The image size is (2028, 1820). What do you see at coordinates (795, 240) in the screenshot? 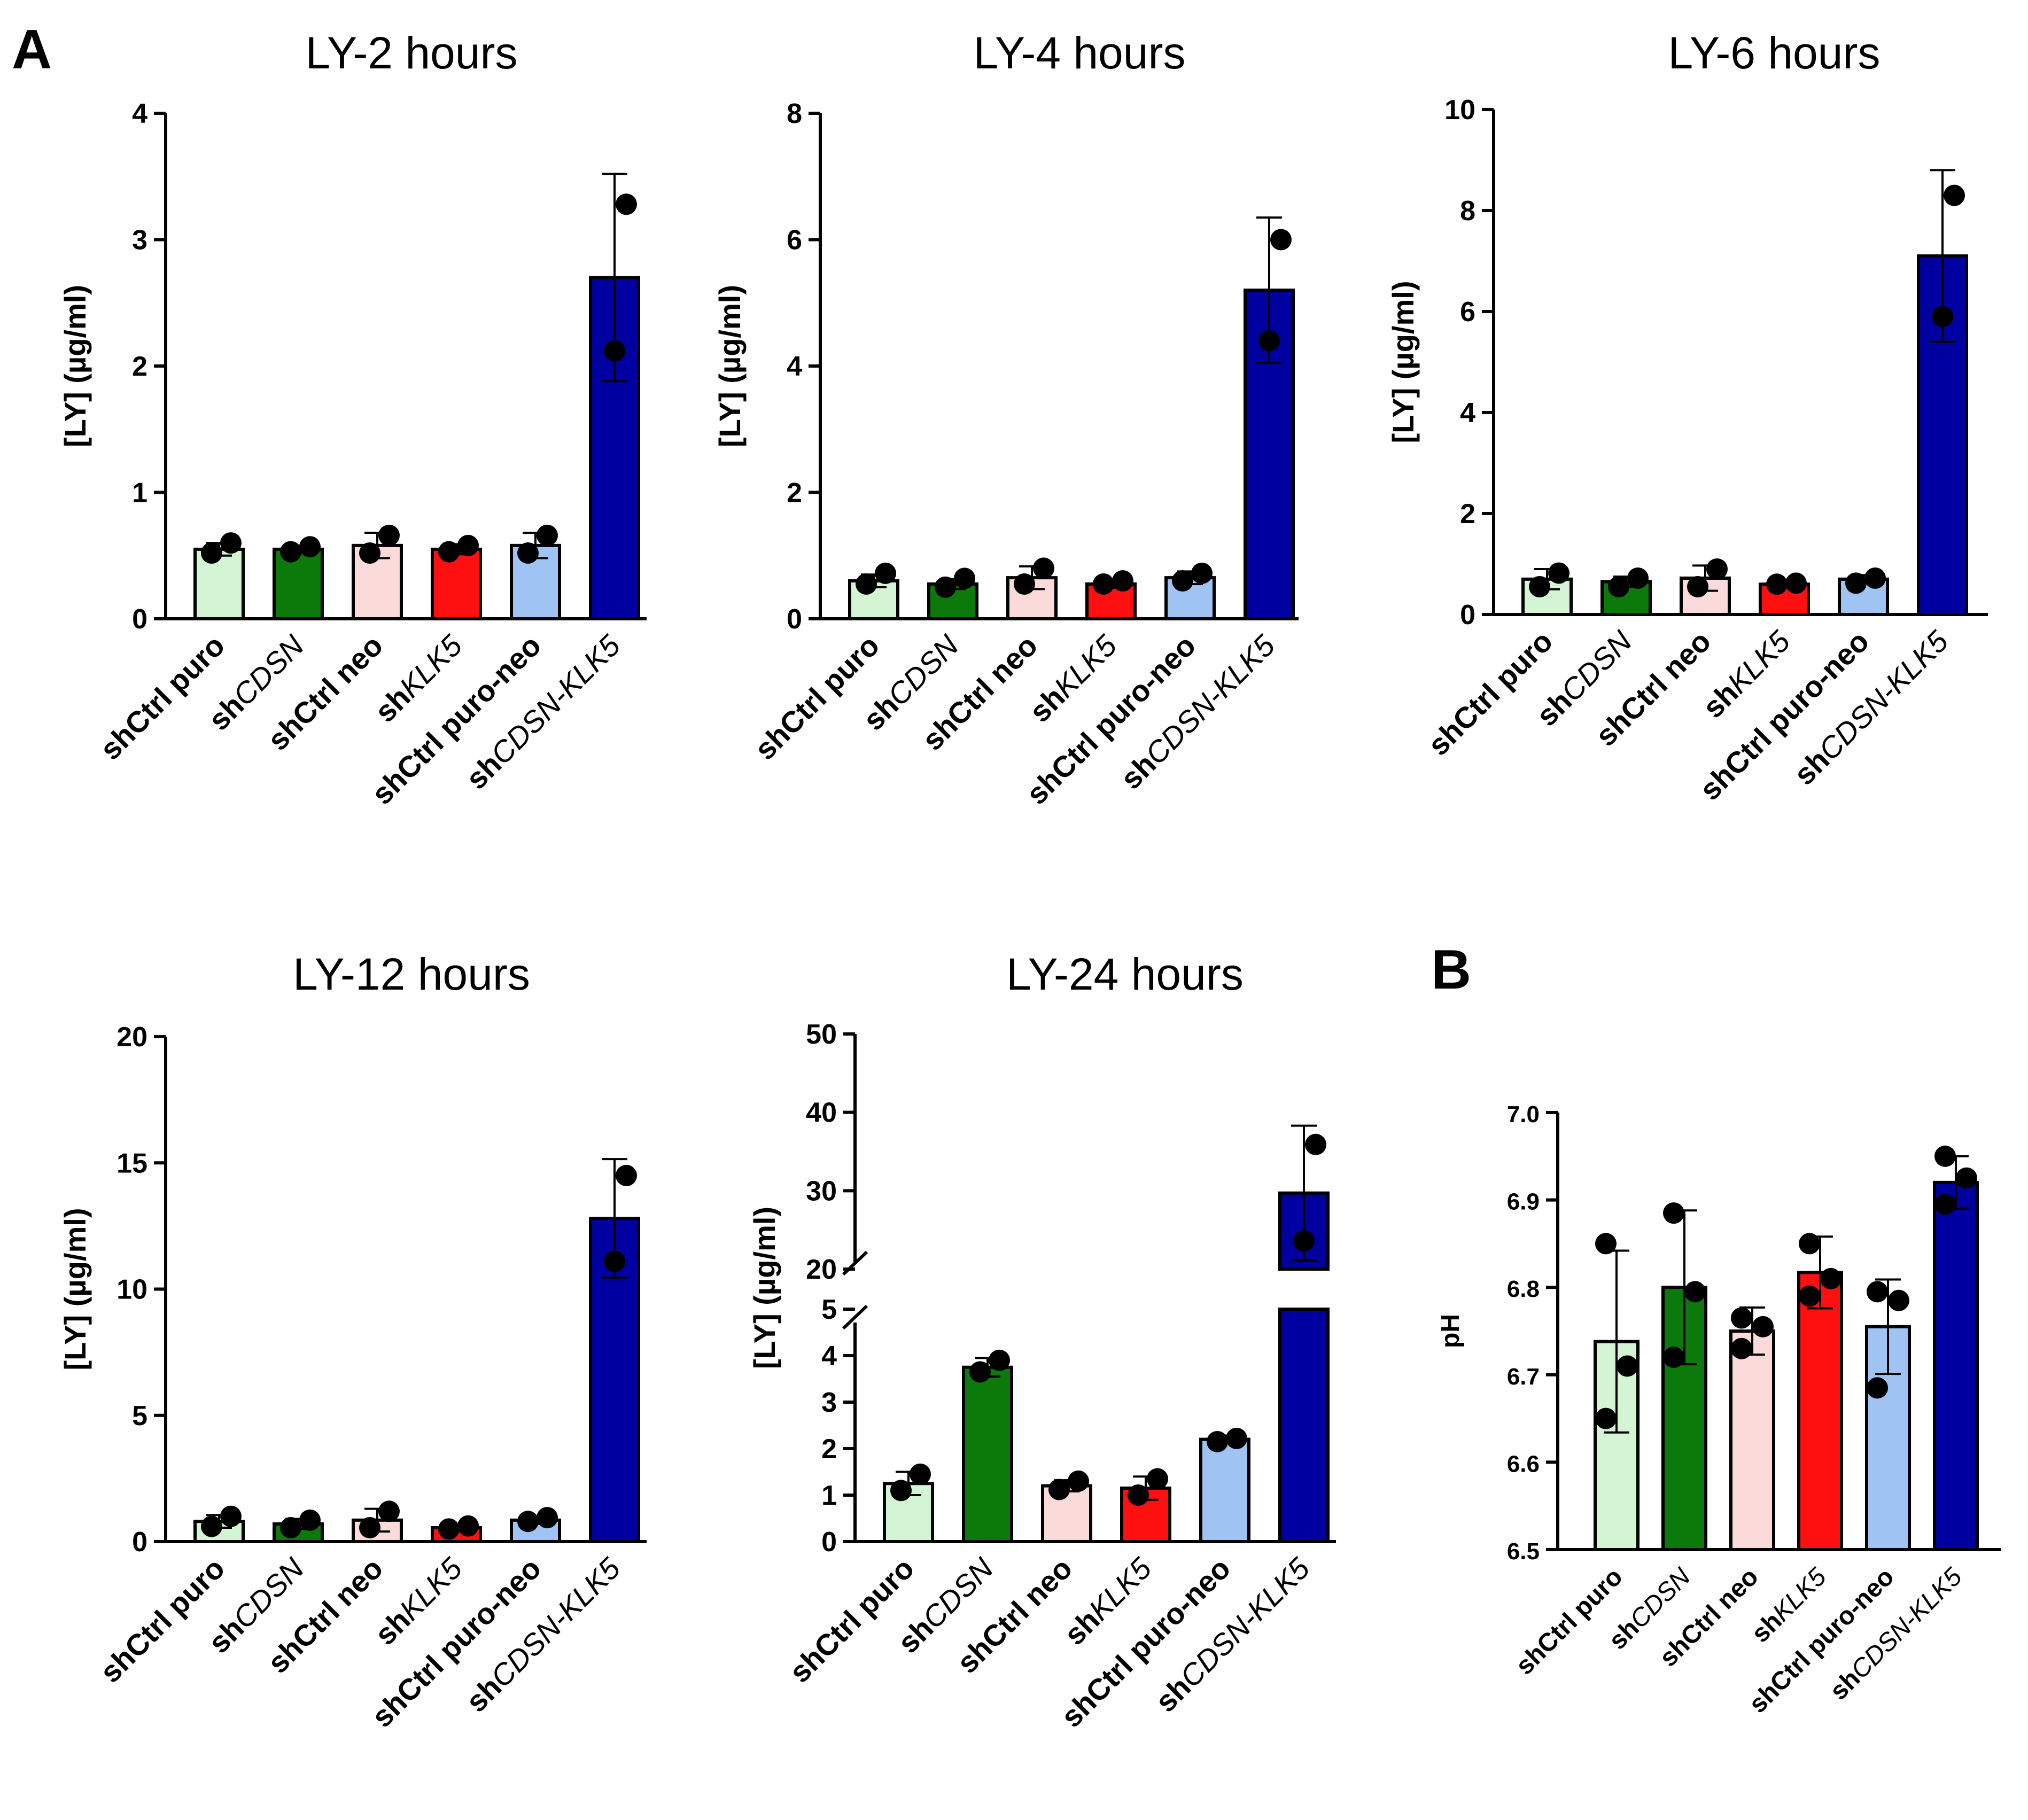
I see `ly4-ytick-label: 6` at bounding box center [795, 240].